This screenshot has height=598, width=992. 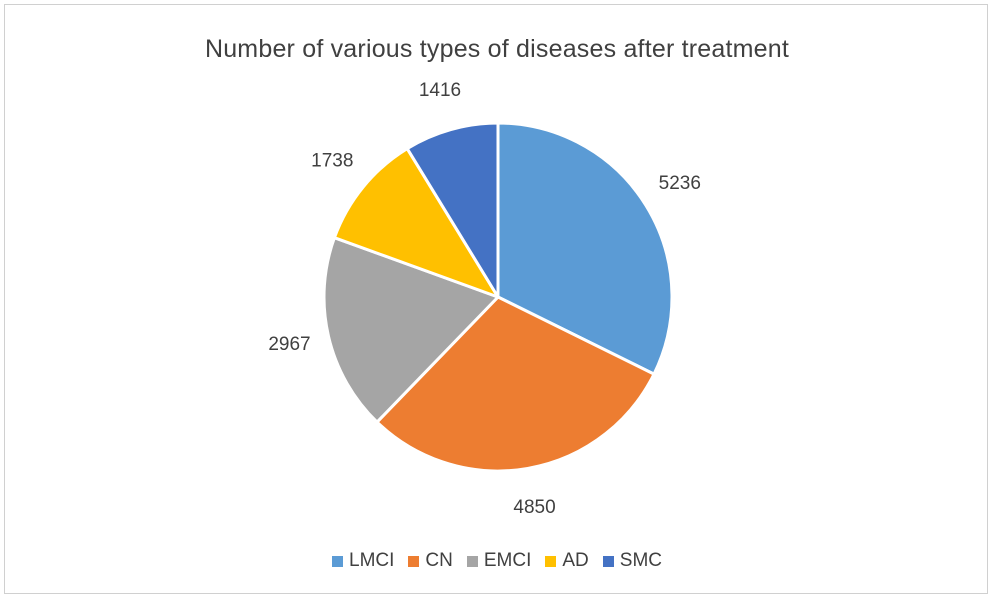 I want to click on legend-item-lmci: LMCI, so click(x=363, y=561).